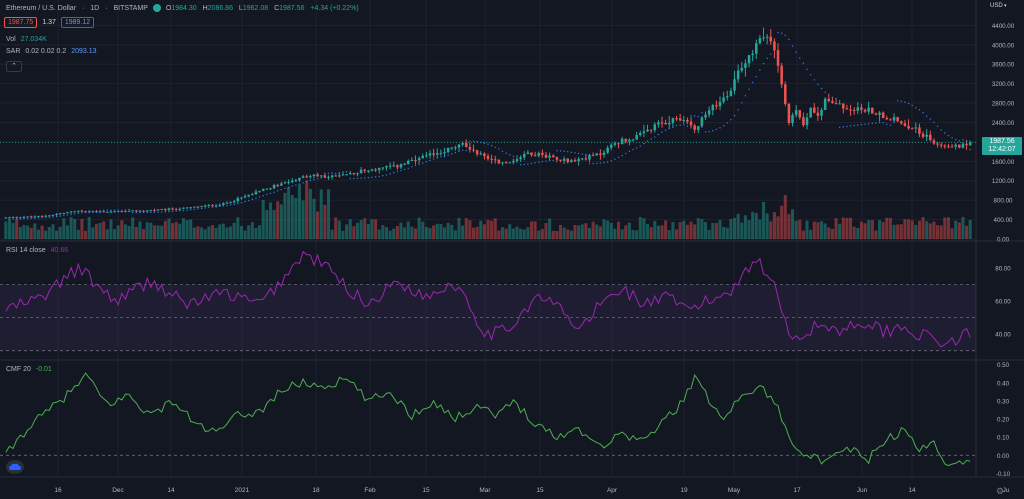 The image size is (1024, 499). Describe the element at coordinates (95, 8) in the screenshot. I see `interval-label: 1D` at that location.